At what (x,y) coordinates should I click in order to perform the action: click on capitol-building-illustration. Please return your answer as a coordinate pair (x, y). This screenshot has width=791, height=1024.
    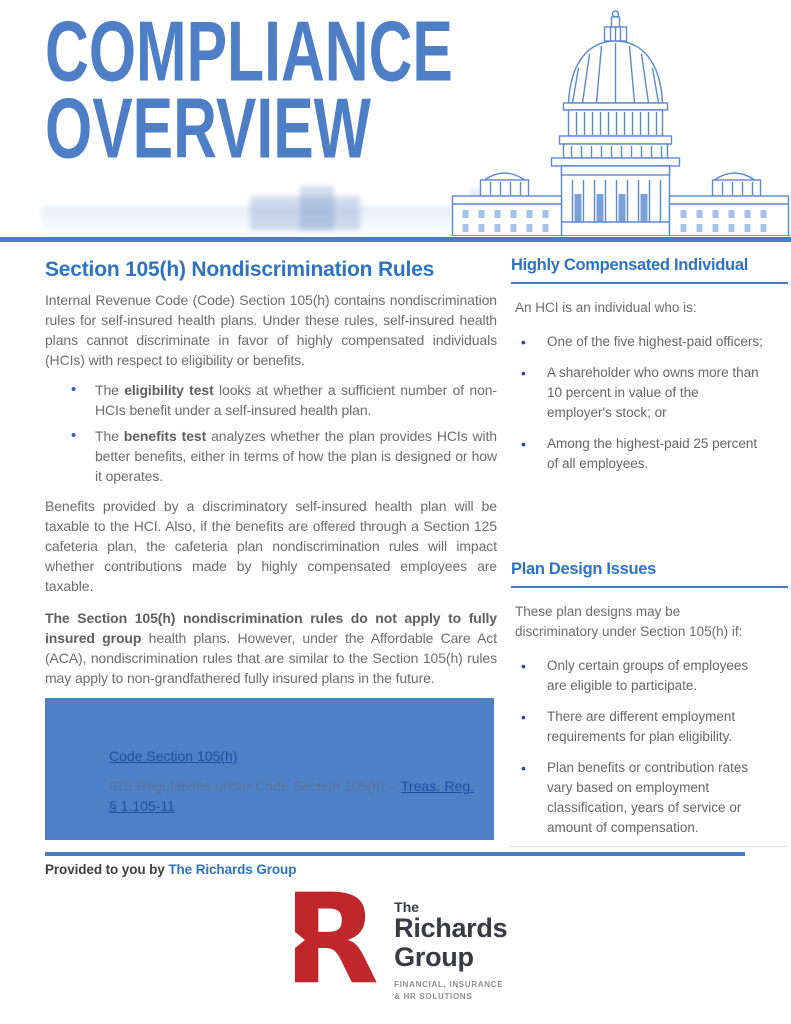
    Looking at the image, I should click on (620, 123).